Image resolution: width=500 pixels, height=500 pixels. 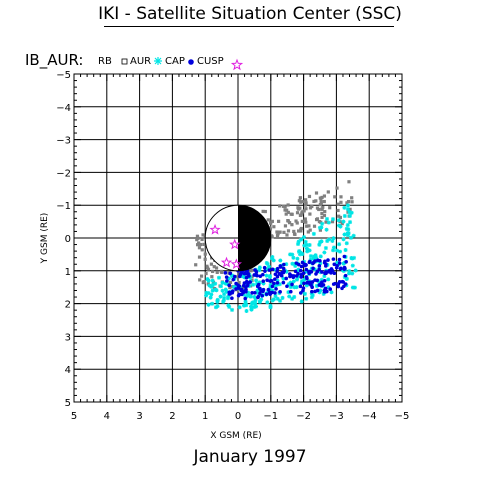 I want to click on y-tick-label: −2, so click(x=63, y=173).